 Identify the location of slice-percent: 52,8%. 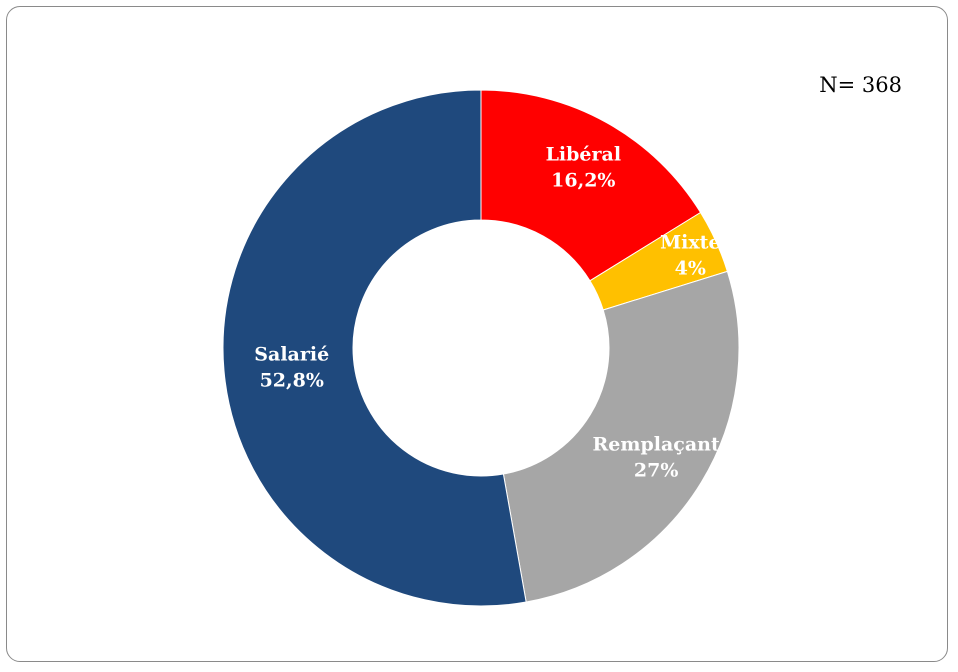
(292, 381).